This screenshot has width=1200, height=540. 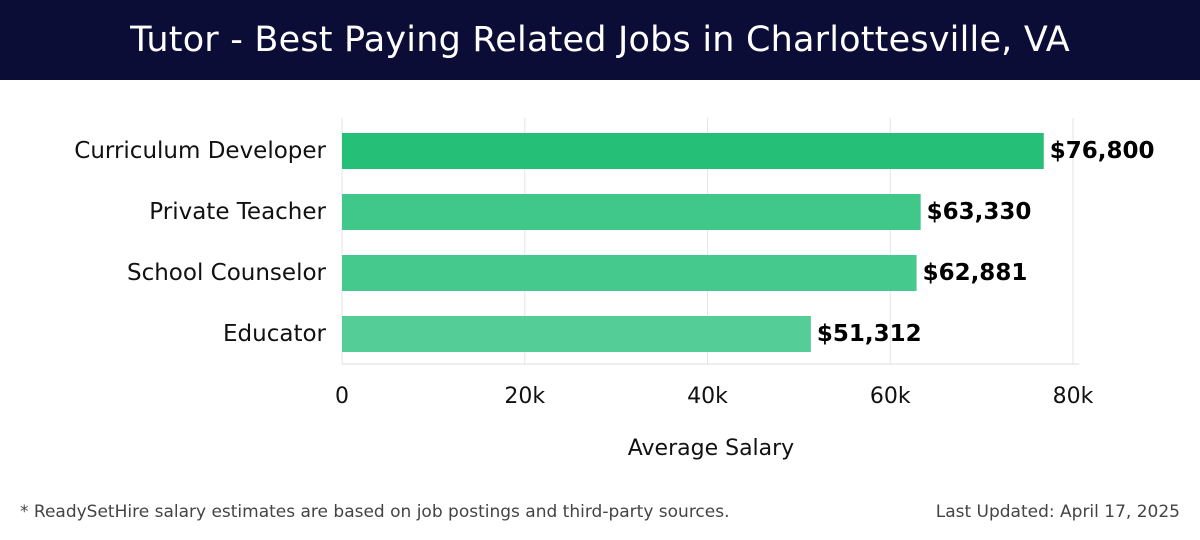 I want to click on x-tick-label: 20k, so click(x=524, y=396).